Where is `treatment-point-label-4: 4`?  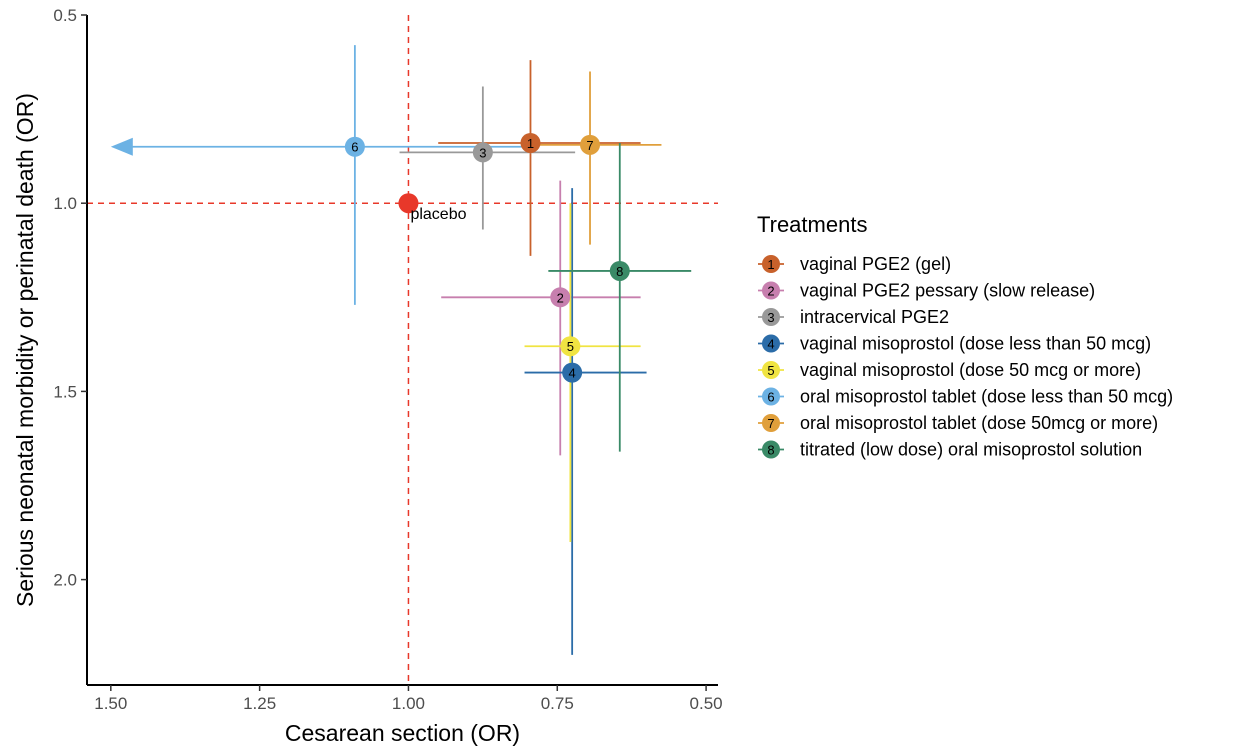 treatment-point-label-4: 4 is located at coordinates (572, 373).